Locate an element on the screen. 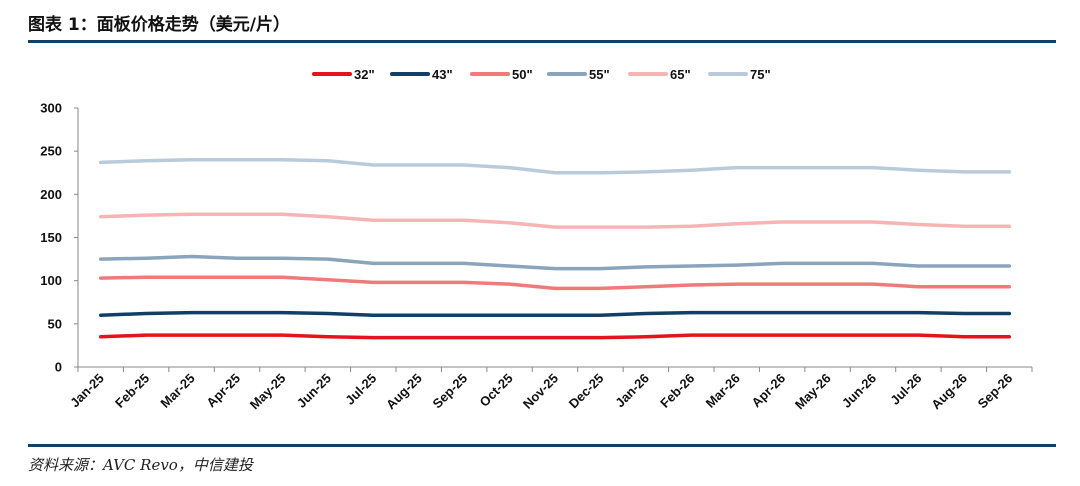 The height and width of the screenshot is (486, 1080). legend-label: 65" is located at coordinates (680, 74).